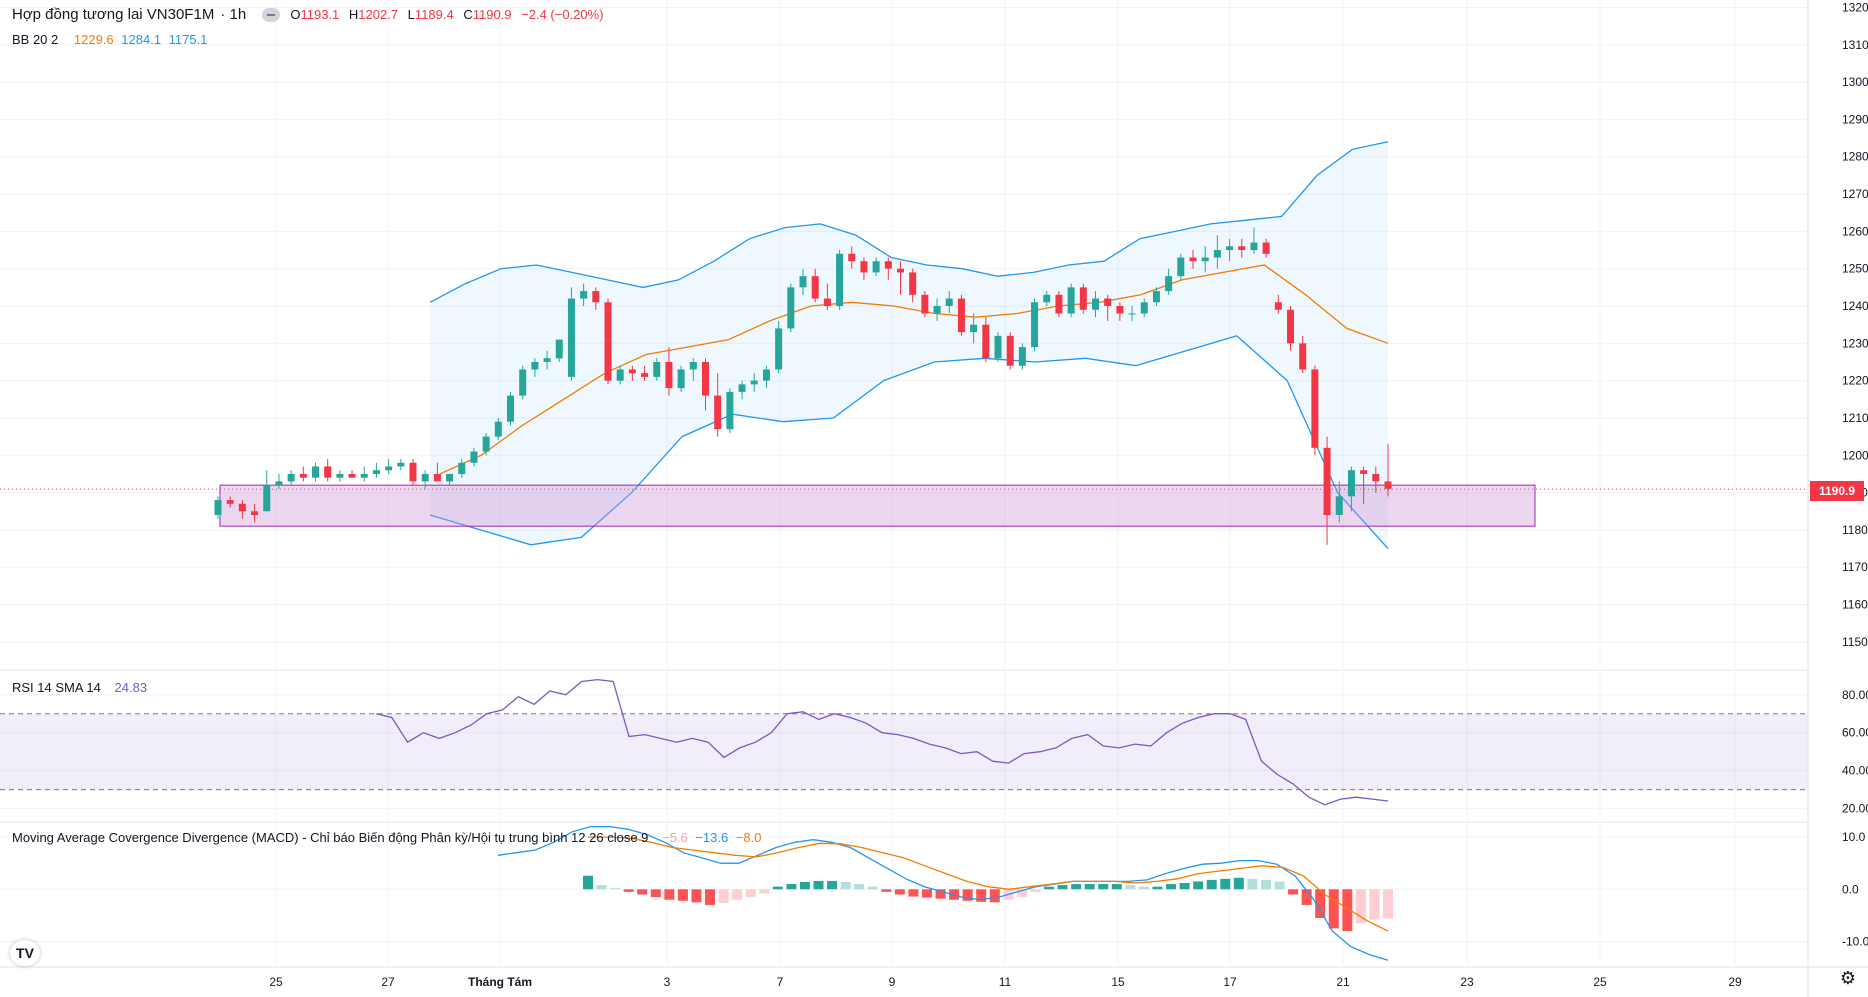  Describe the element at coordinates (877, 505) in the screenshot. I see `zone-box` at that location.